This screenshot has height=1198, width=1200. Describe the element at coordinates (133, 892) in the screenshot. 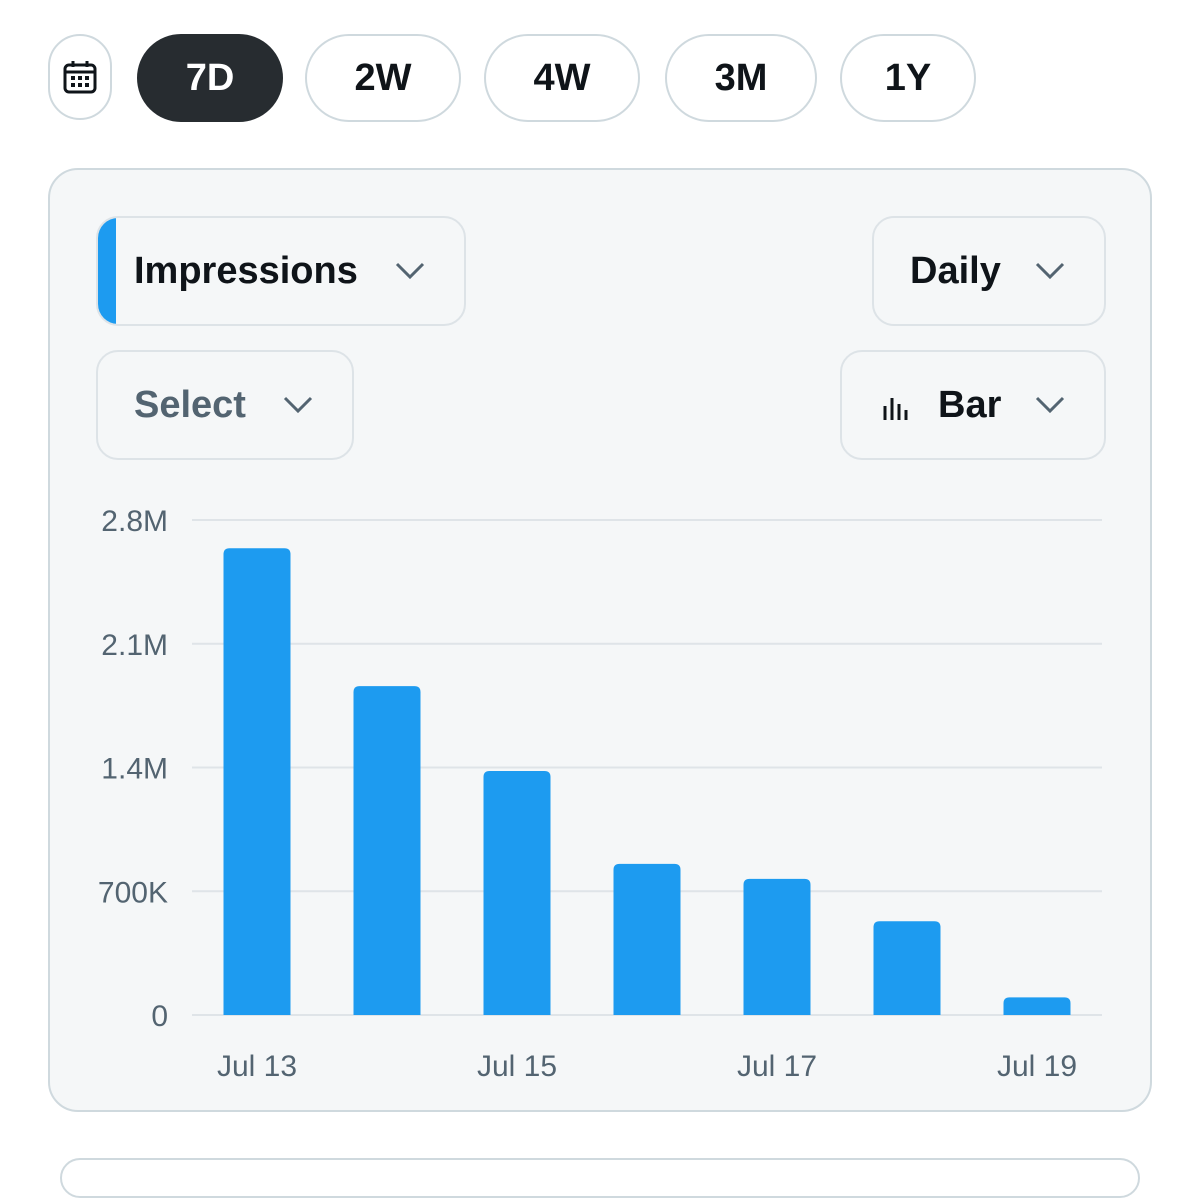

I see `y-tick-label: 700K` at that location.